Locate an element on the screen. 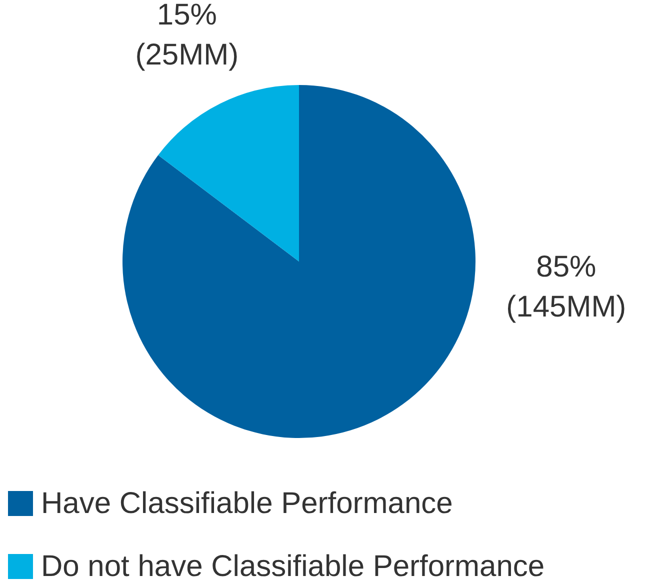 This screenshot has height=584, width=652. data-label: 85% (145MM) is located at coordinates (566, 287).